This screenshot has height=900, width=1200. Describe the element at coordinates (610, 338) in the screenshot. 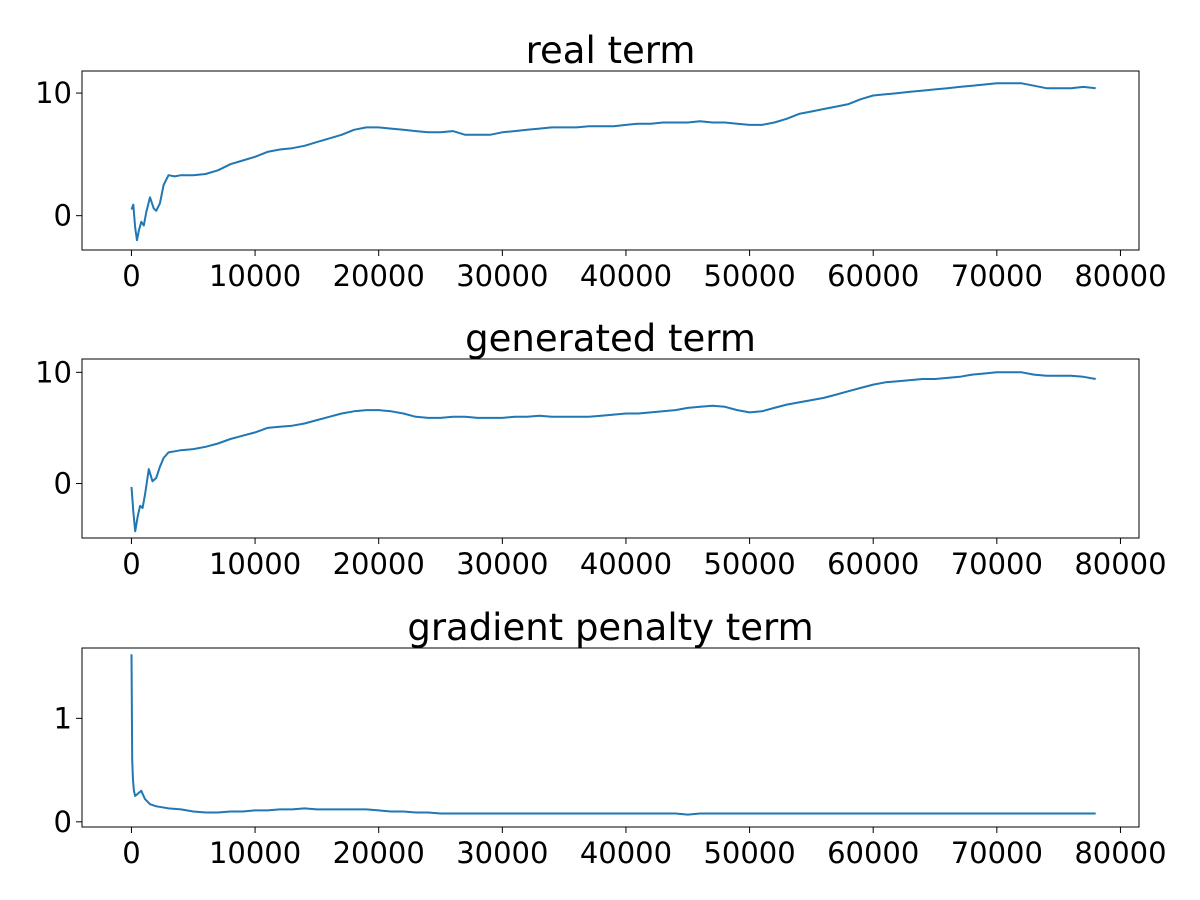

I see `chart-title: generated term` at that location.